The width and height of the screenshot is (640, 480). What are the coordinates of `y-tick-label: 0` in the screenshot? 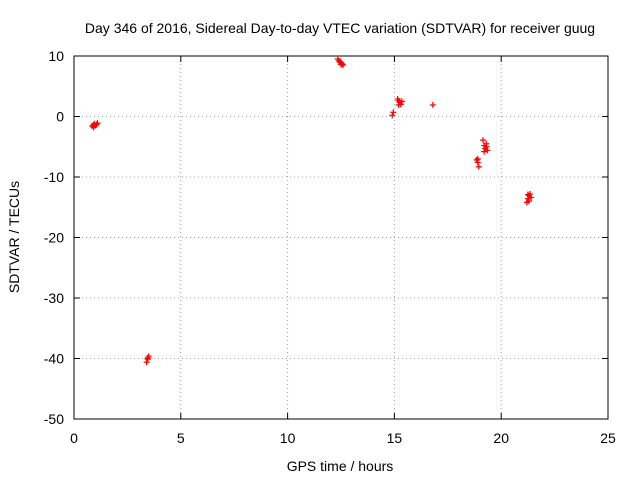 It's located at (60, 117).